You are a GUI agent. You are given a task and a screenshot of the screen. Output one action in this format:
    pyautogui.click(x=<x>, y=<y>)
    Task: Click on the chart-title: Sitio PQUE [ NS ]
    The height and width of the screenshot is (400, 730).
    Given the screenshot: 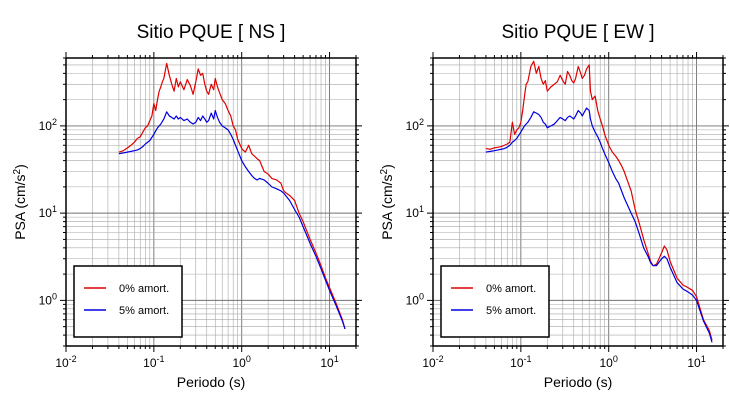 What is the action you would take?
    pyautogui.click(x=211, y=32)
    